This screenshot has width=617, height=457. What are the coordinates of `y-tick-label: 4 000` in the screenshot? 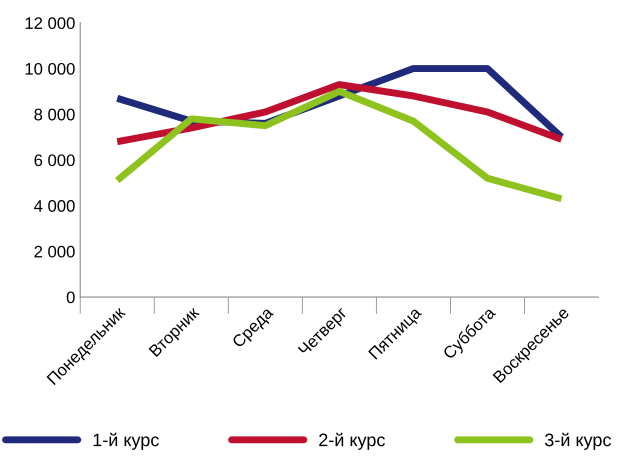 It's located at (54, 206).